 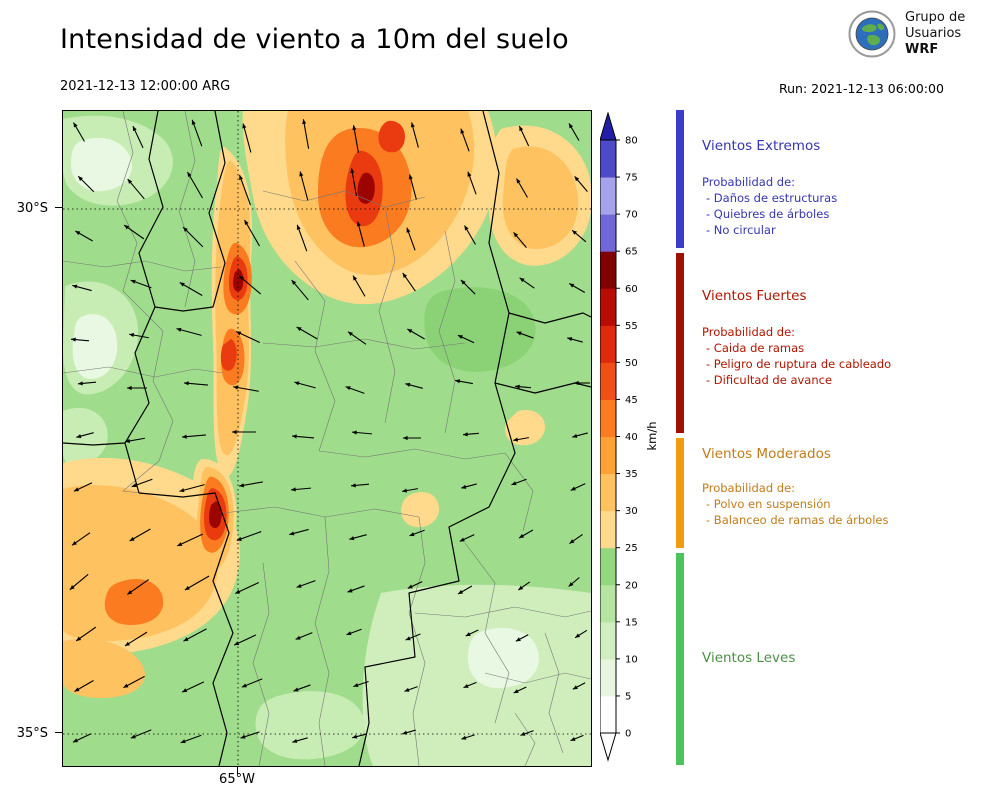 What do you see at coordinates (799, 364) in the screenshot?
I see `legend-fuertes-item: - Peligro de ruptura de cableado` at bounding box center [799, 364].